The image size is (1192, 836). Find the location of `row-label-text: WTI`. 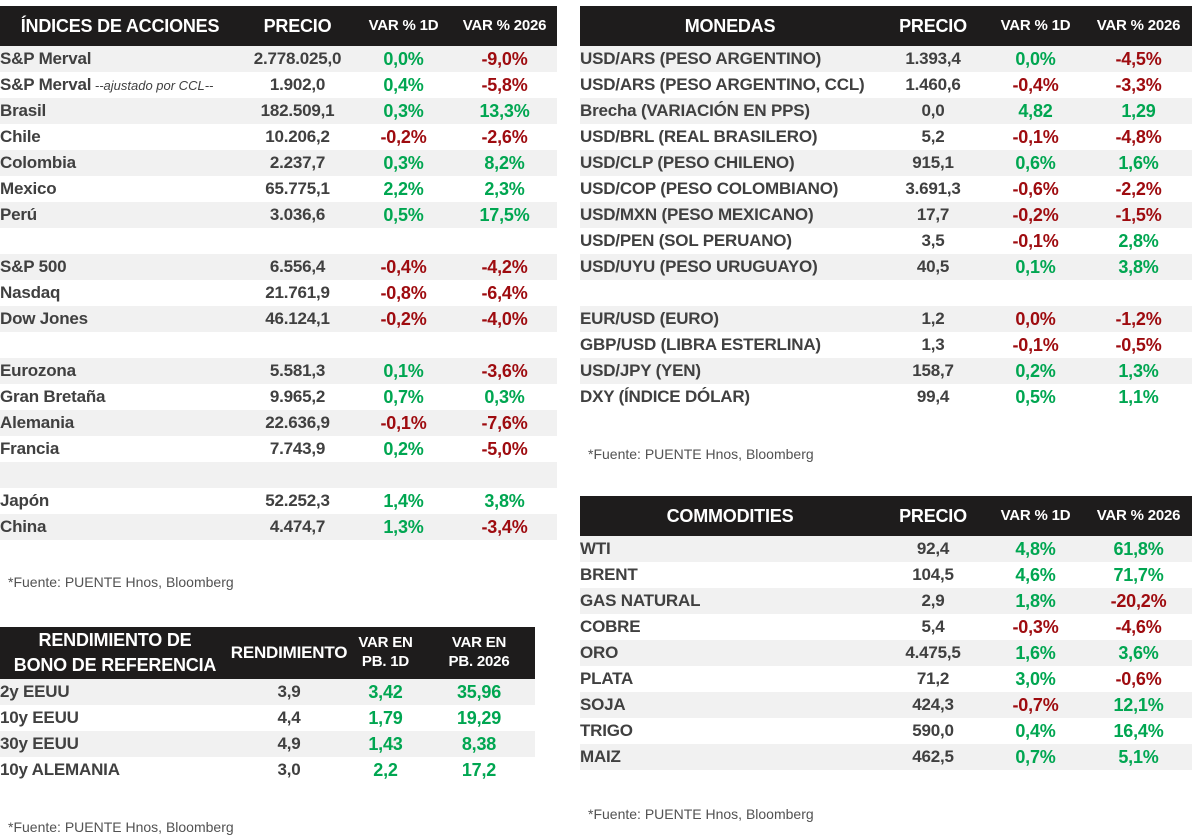

row-label-text: WTI is located at coordinates (595, 548).